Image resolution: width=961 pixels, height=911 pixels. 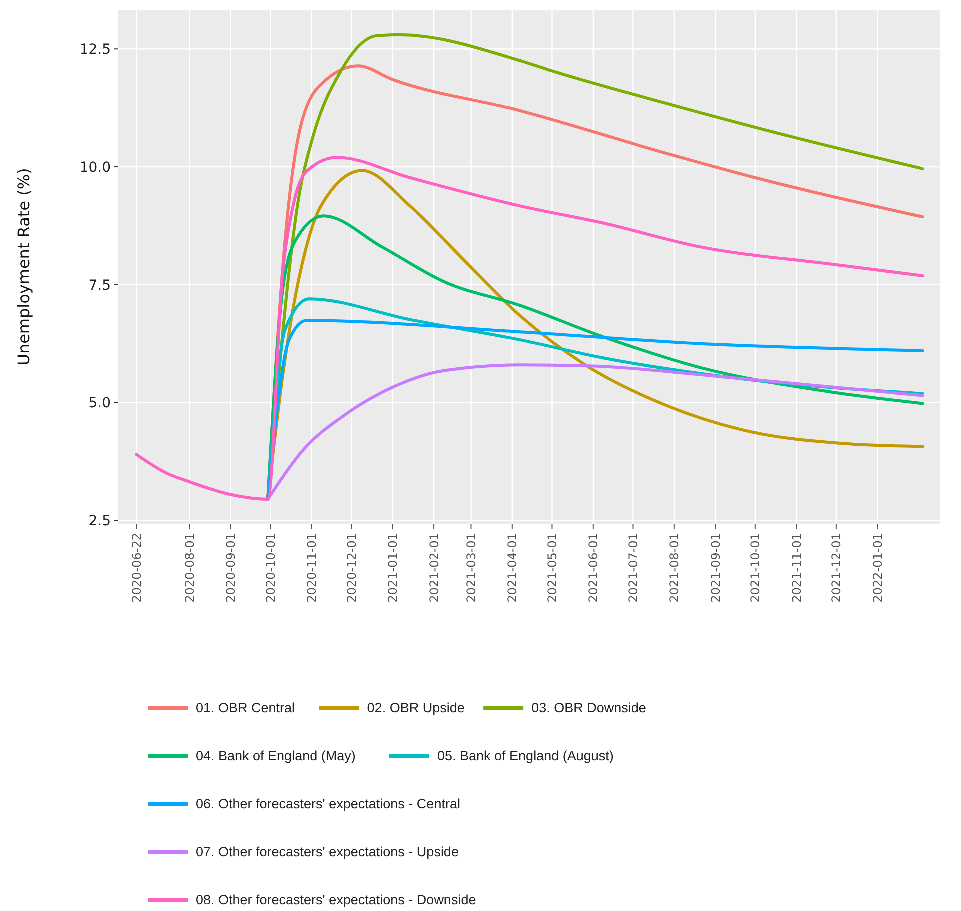 What do you see at coordinates (513, 568) in the screenshot?
I see `x-tick-label: 2021-04-01` at bounding box center [513, 568].